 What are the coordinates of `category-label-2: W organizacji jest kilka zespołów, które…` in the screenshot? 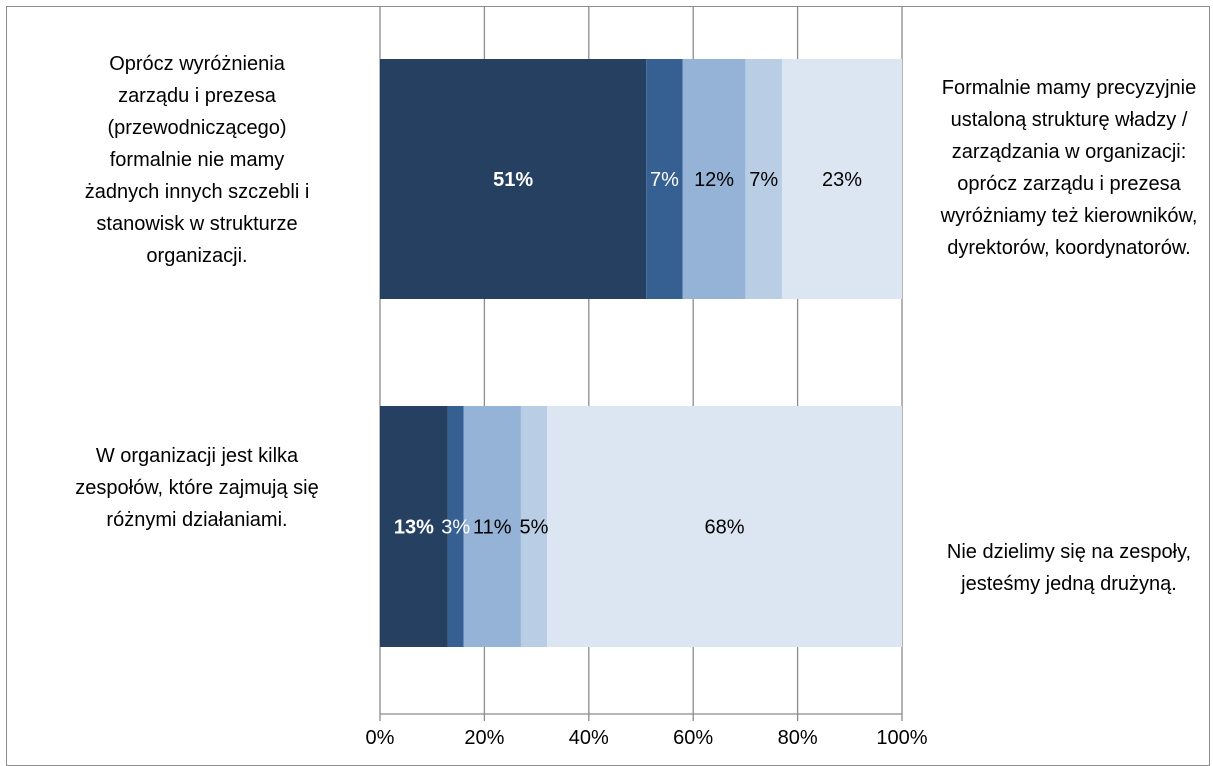 It's located at (197, 488).